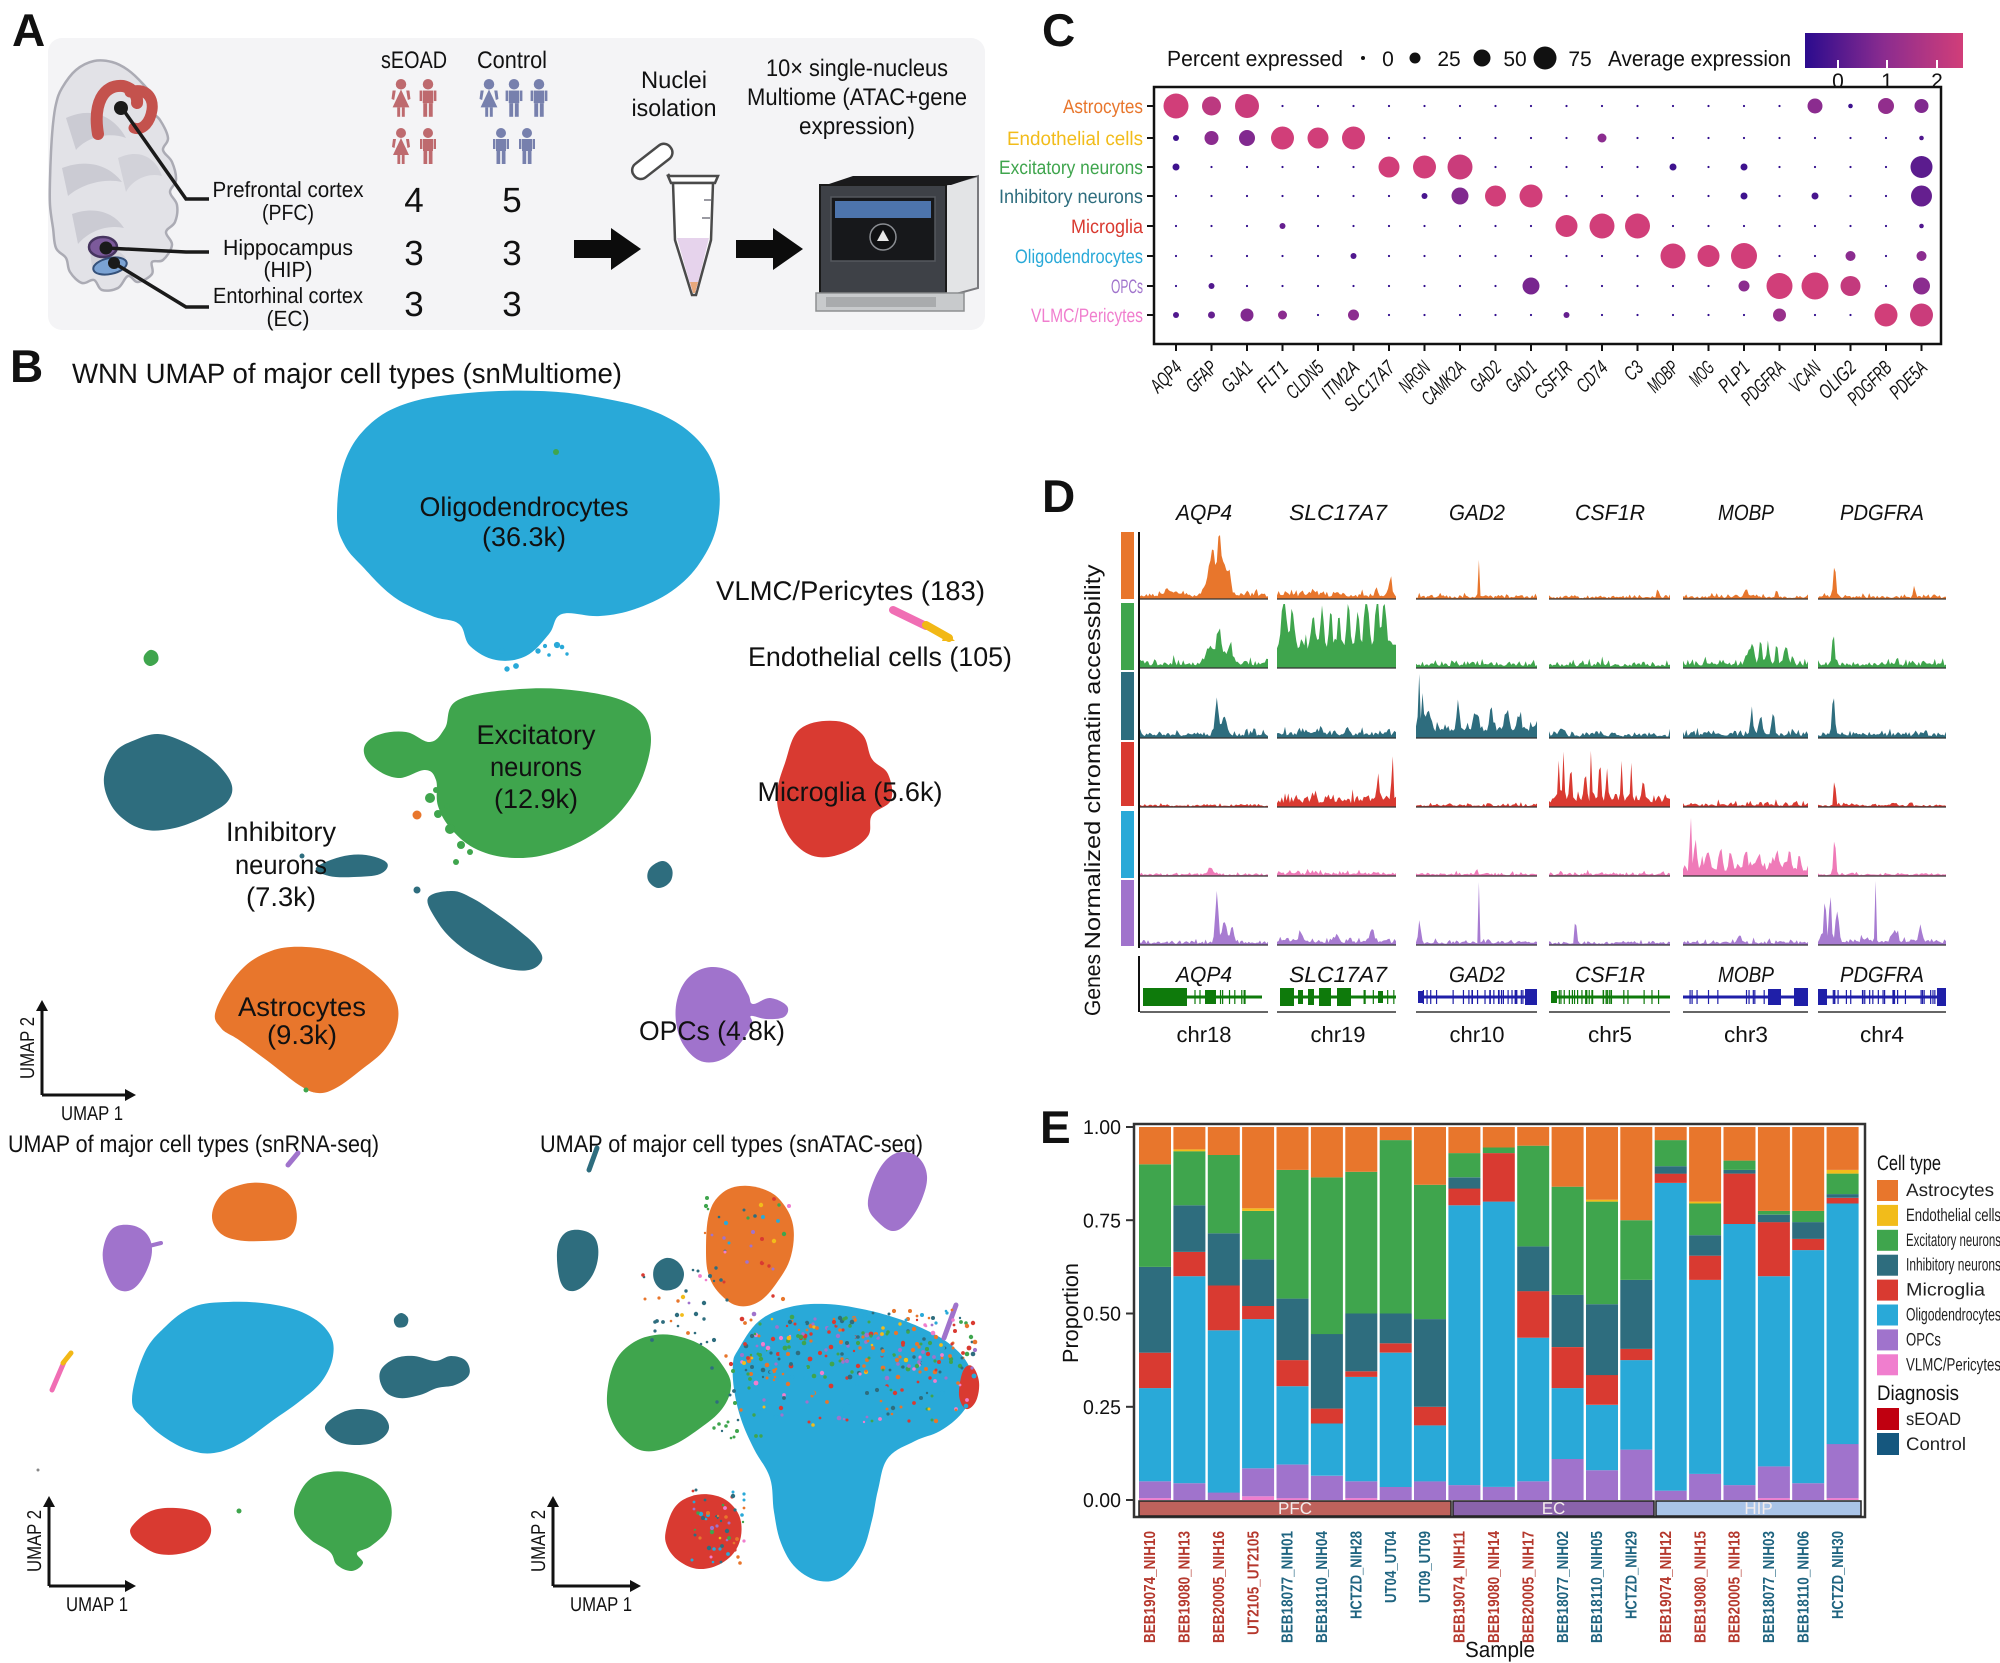 Image resolution: width=2000 pixels, height=1663 pixels. I want to click on svg-text: BEB20005_NIH16, so click(1219, 1587).